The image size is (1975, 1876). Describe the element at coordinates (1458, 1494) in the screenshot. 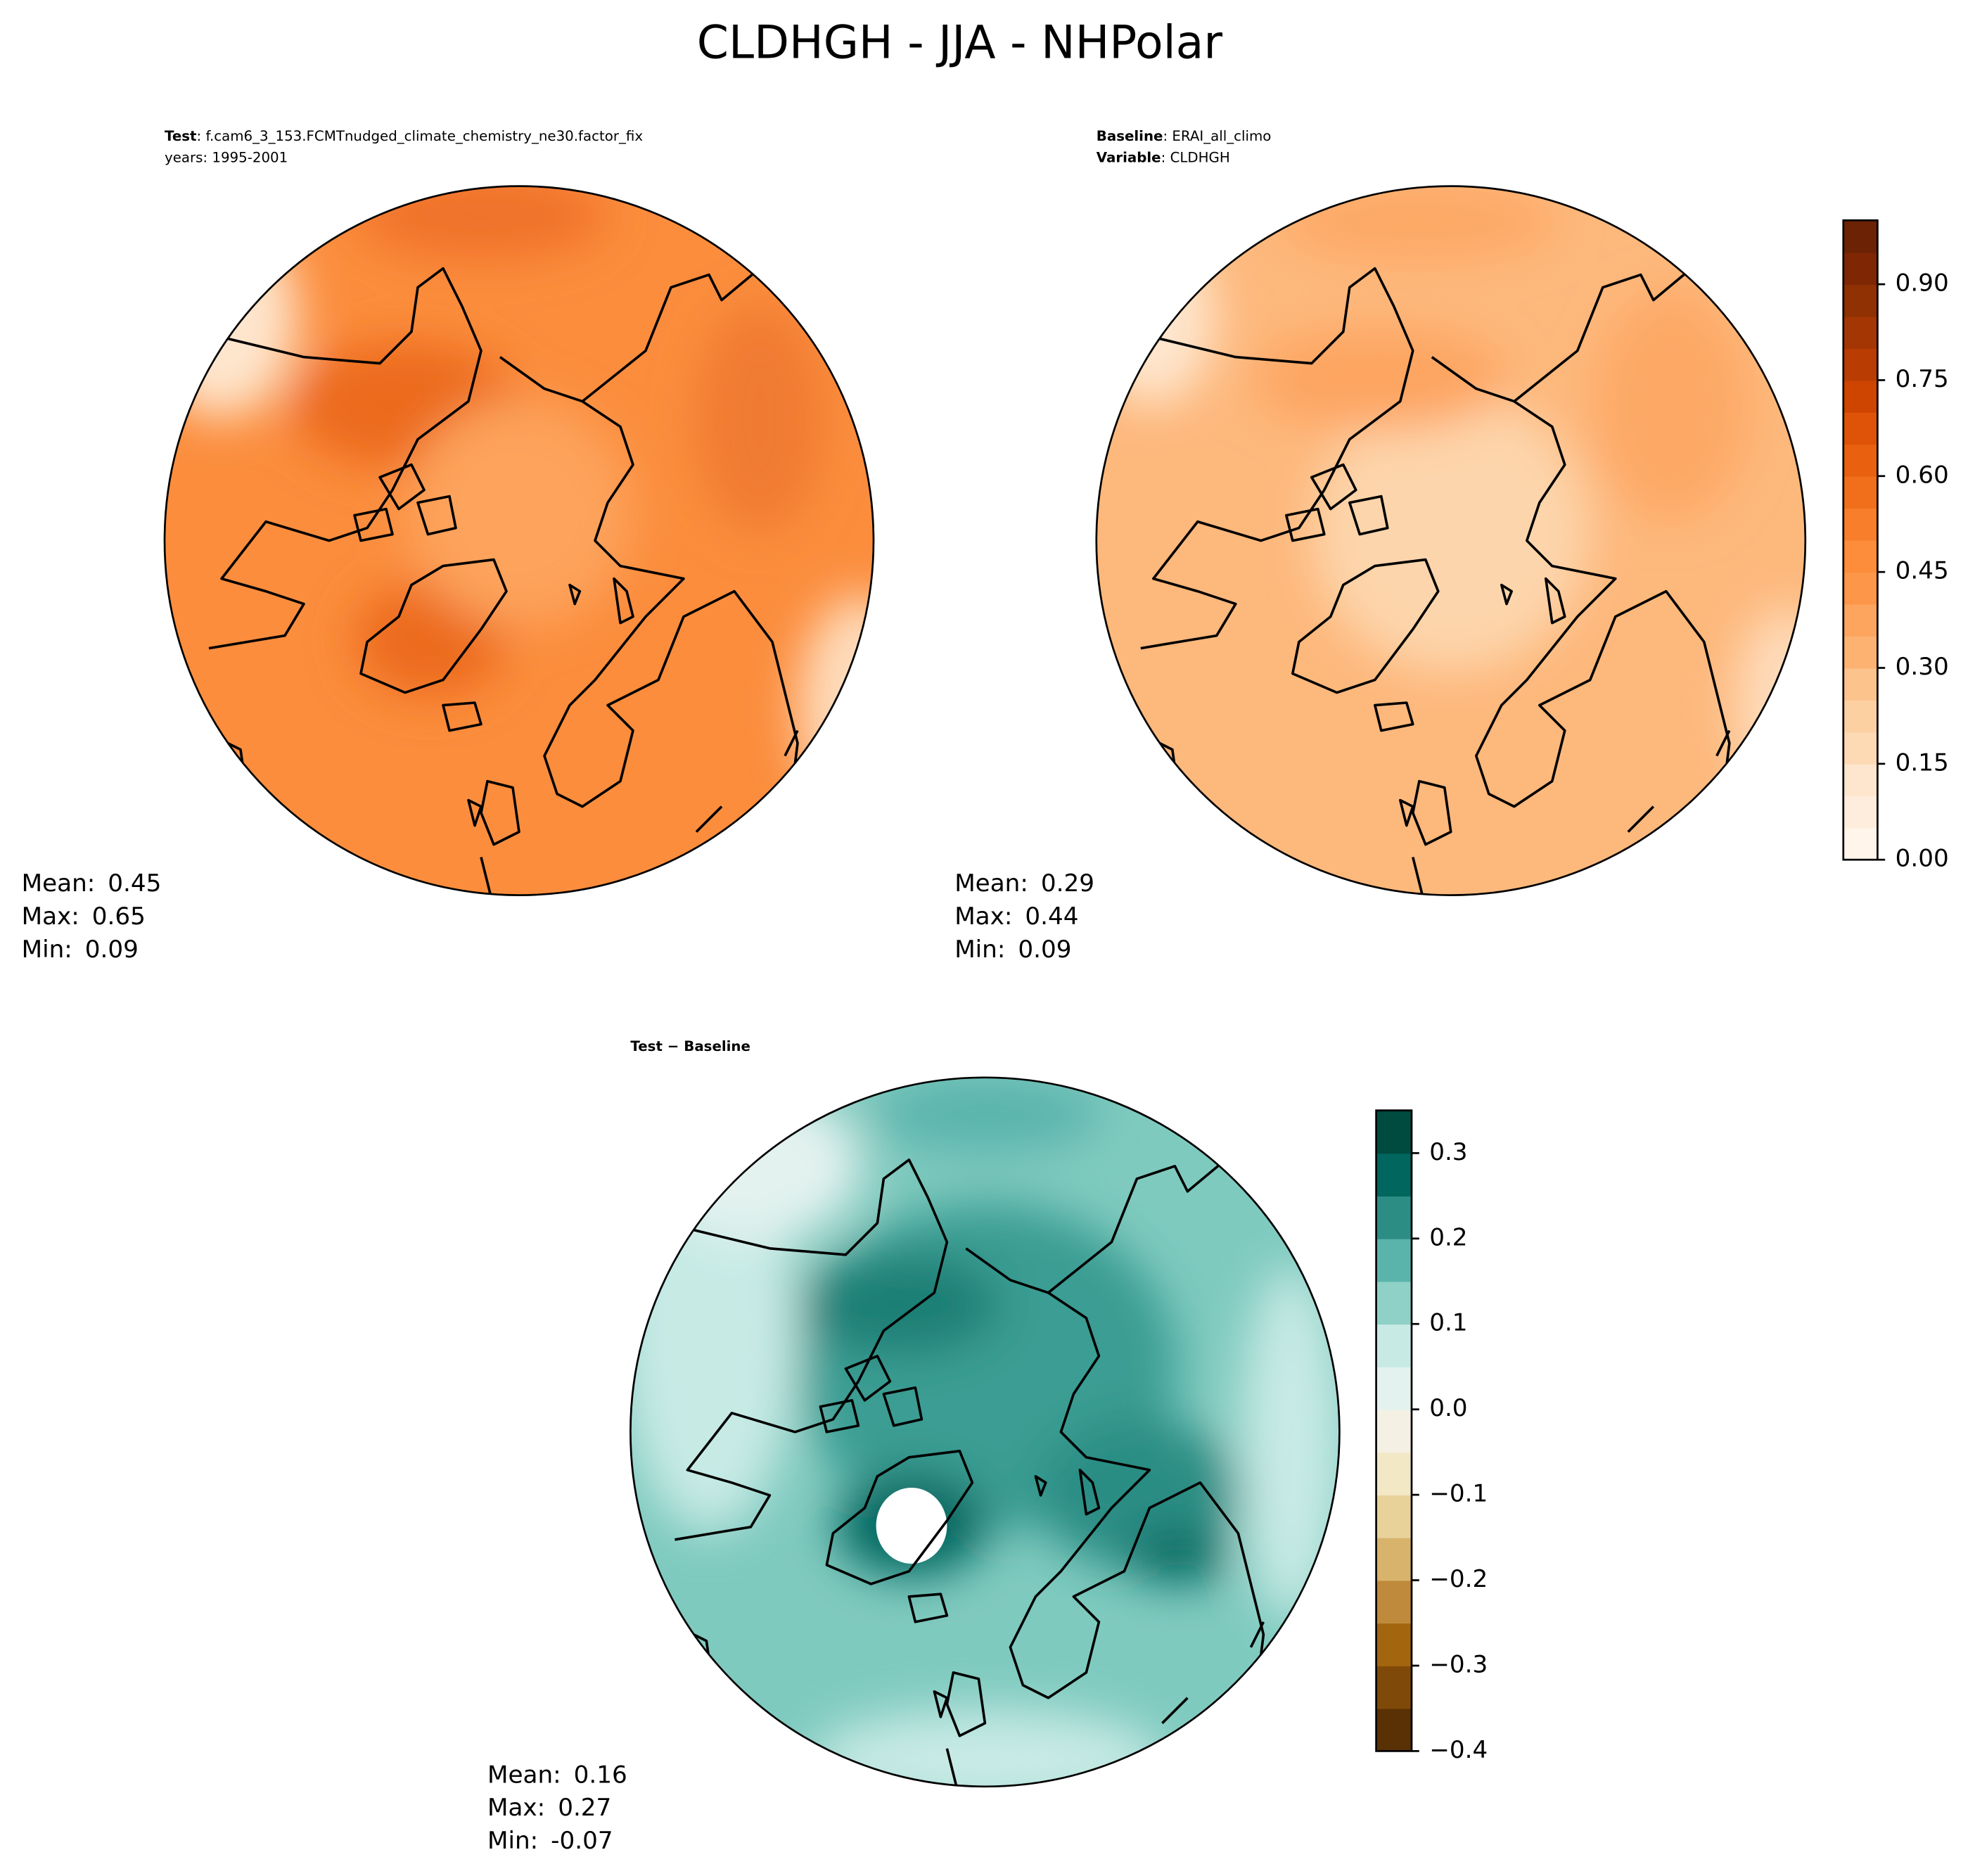

I see `colorbar-tick-label: −0.1` at that location.